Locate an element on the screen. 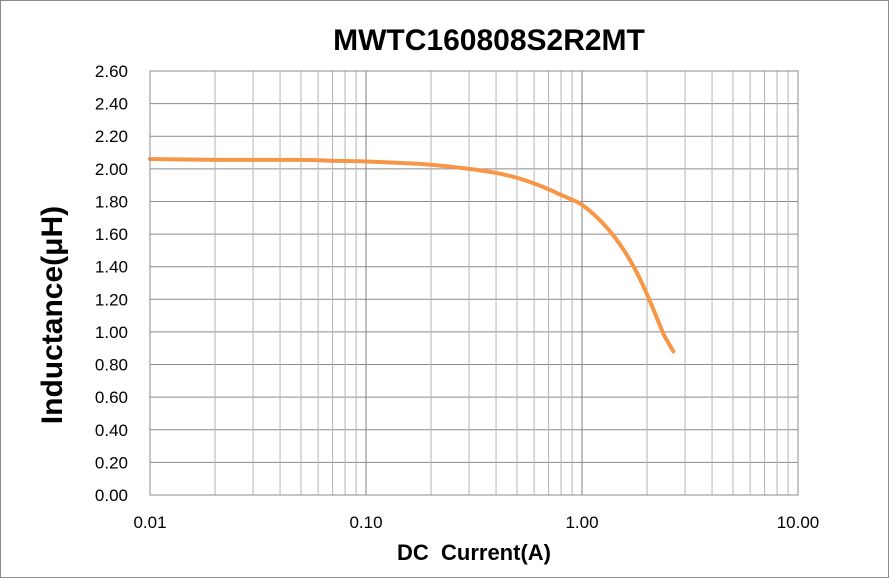 Image resolution: width=889 pixels, height=582 pixels. y-tick-label: 0.00 is located at coordinates (111, 495).